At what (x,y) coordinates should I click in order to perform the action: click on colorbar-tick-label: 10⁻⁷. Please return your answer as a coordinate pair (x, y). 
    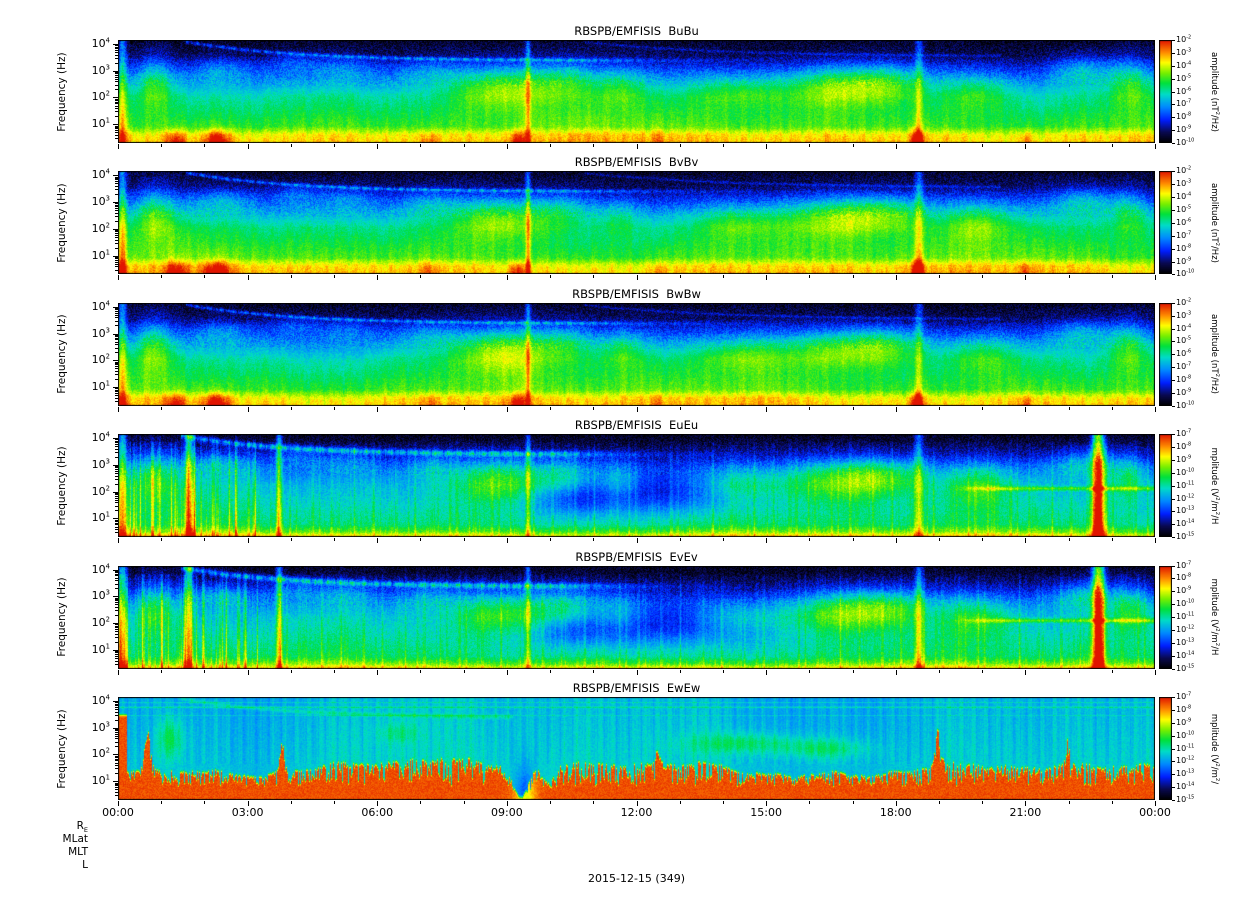
    Looking at the image, I should click on (1184, 433).